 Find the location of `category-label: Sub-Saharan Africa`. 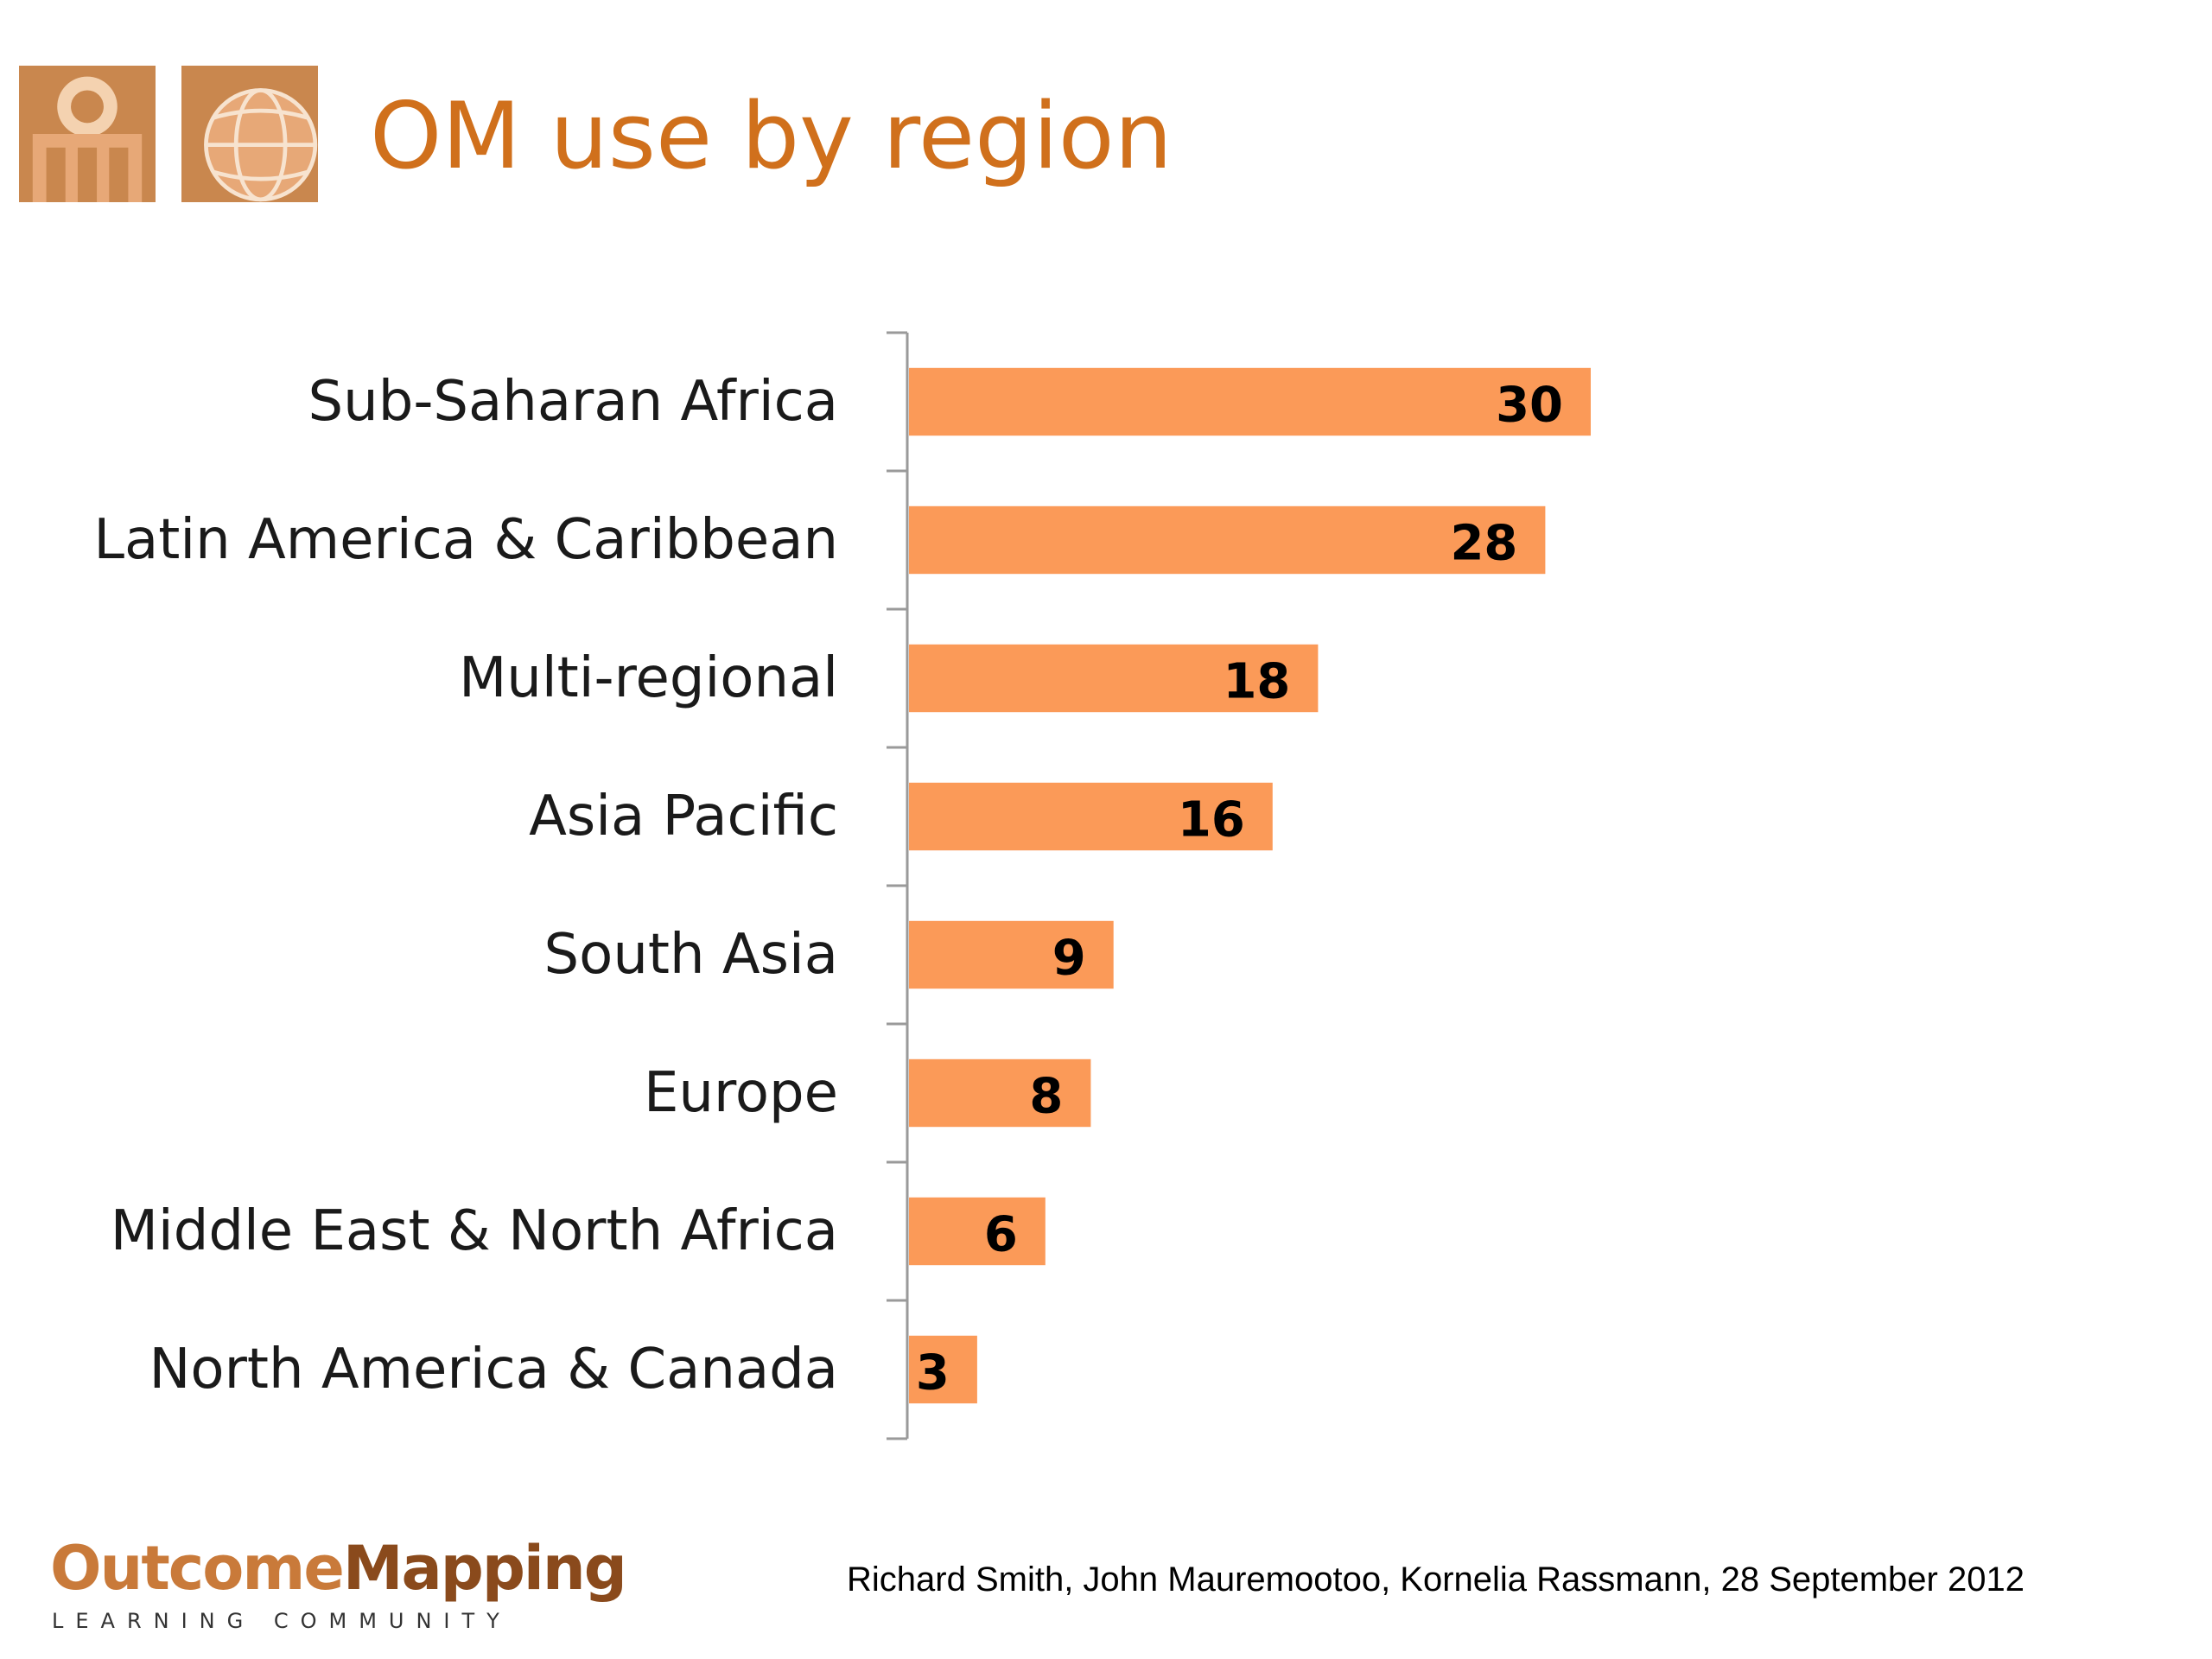

category-label: Sub-Saharan Africa is located at coordinates (573, 402).